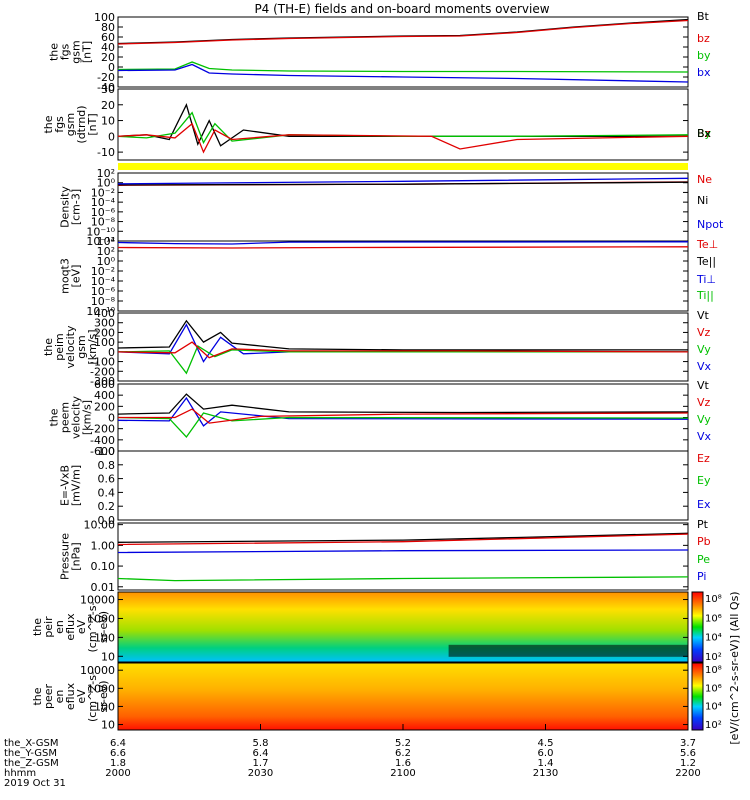 The image size is (750, 800). I want to click on y-tick-label: 400, so click(104, 313).